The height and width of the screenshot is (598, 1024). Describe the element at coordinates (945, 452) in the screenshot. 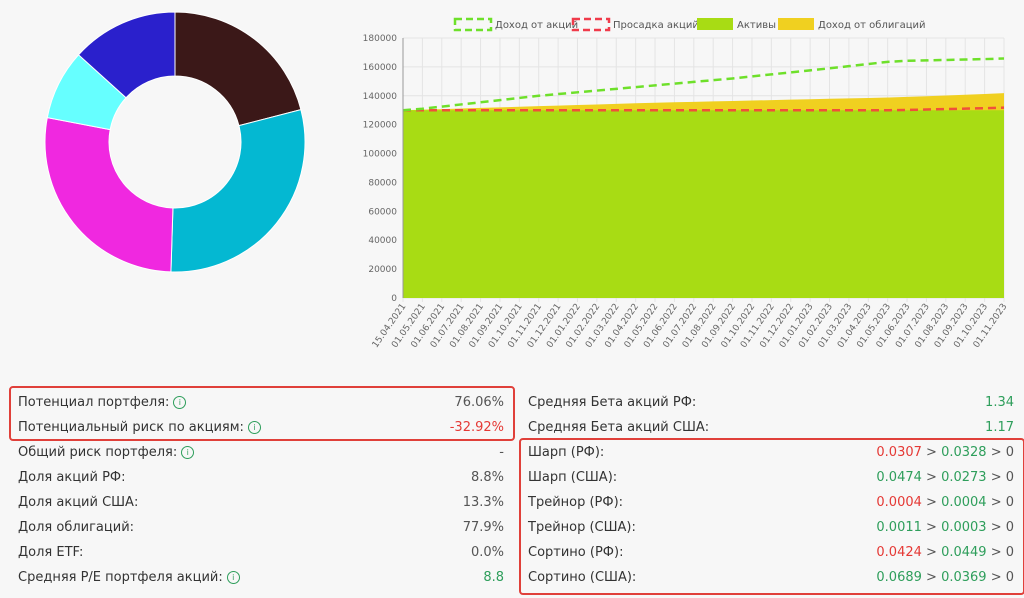

I see `metric-value: 0.0307 > 0.0328 > 0` at that location.